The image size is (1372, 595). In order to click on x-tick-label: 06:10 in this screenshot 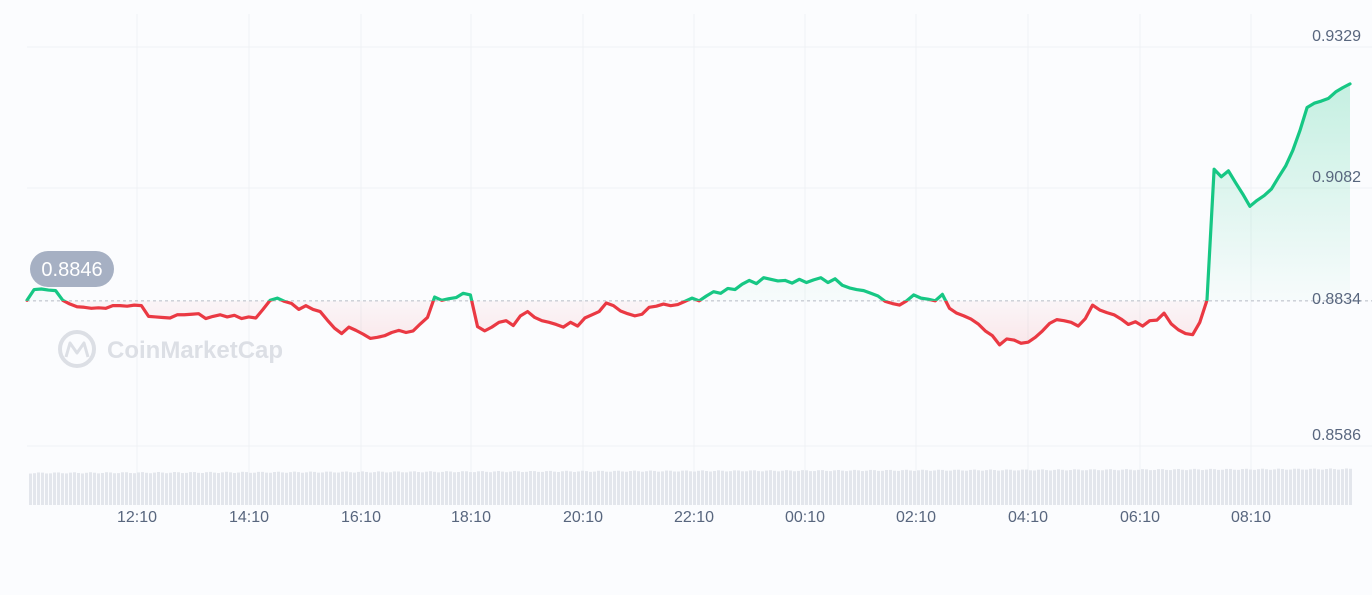, I will do `click(1140, 517)`.